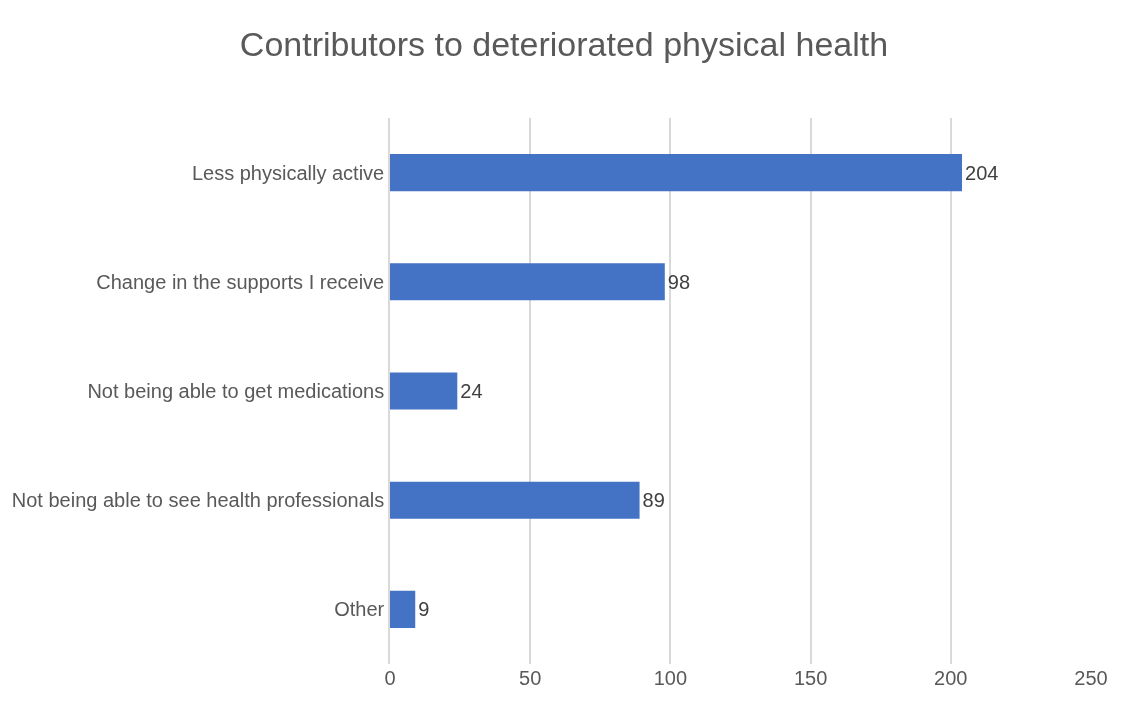 This screenshot has height=709, width=1128. Describe the element at coordinates (198, 500) in the screenshot. I see `y-tick-label: Not being able to see health professionals` at that location.